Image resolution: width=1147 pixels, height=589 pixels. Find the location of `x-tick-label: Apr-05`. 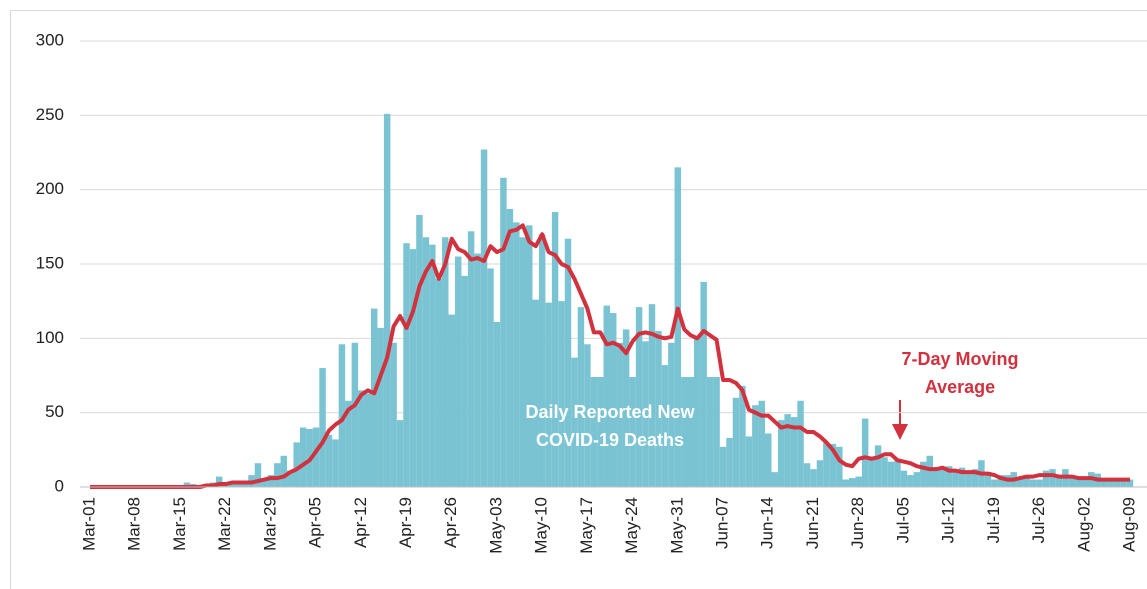

x-tick-label: Apr-05 is located at coordinates (315, 522).